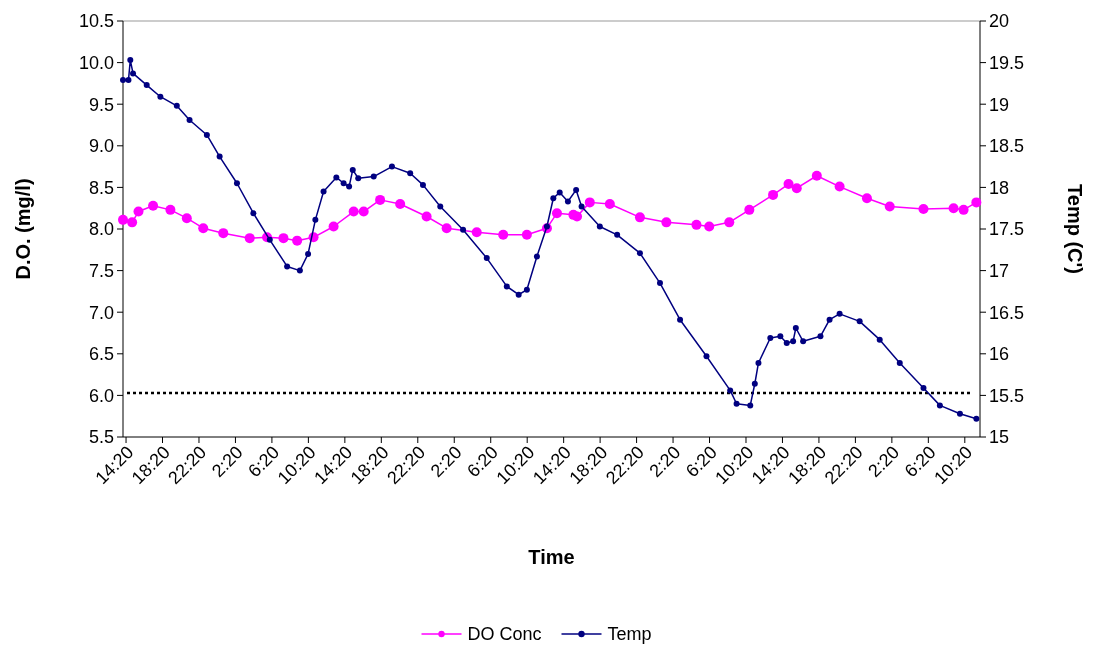 The width and height of the screenshot is (1093, 652). I want to click on y2-tick-label: 16, so click(999, 354).